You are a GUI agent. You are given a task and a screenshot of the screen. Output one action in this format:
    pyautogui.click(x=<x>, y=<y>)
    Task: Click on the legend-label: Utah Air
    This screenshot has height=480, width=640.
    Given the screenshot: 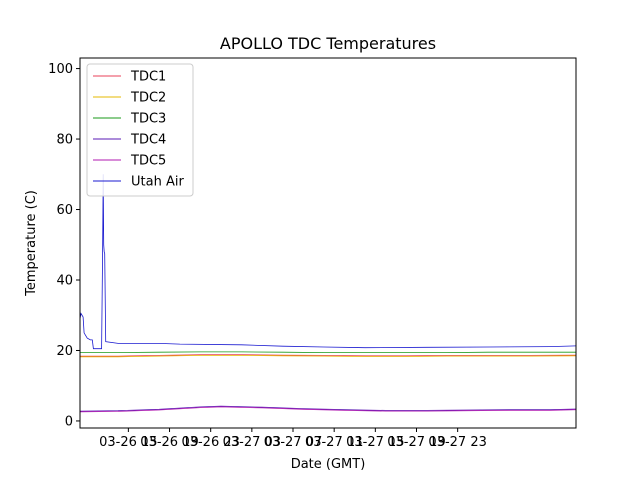 What is the action you would take?
    pyautogui.click(x=157, y=182)
    